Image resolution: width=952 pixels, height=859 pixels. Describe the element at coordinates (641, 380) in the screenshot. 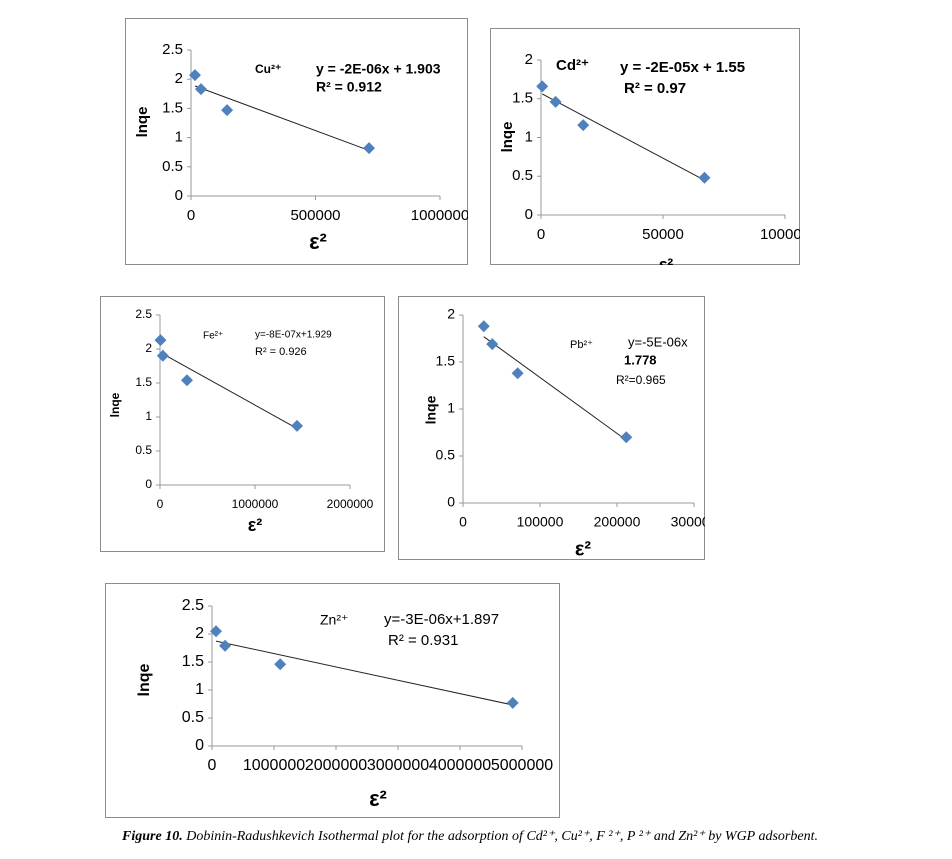

I see `annotation: R²=0.965` at that location.